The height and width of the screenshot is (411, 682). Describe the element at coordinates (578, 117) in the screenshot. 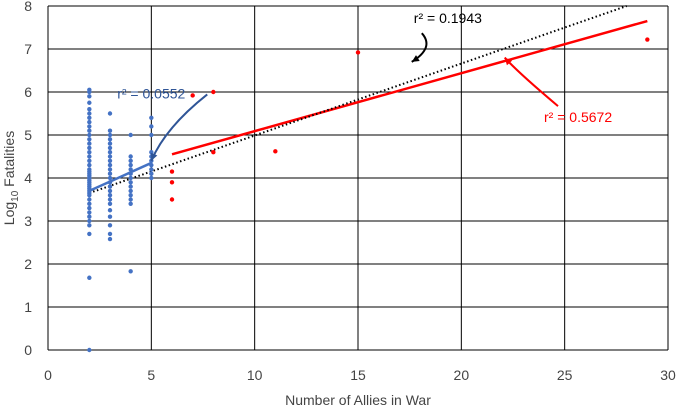

I see `r-squared-label: r² = 0.5672` at that location.